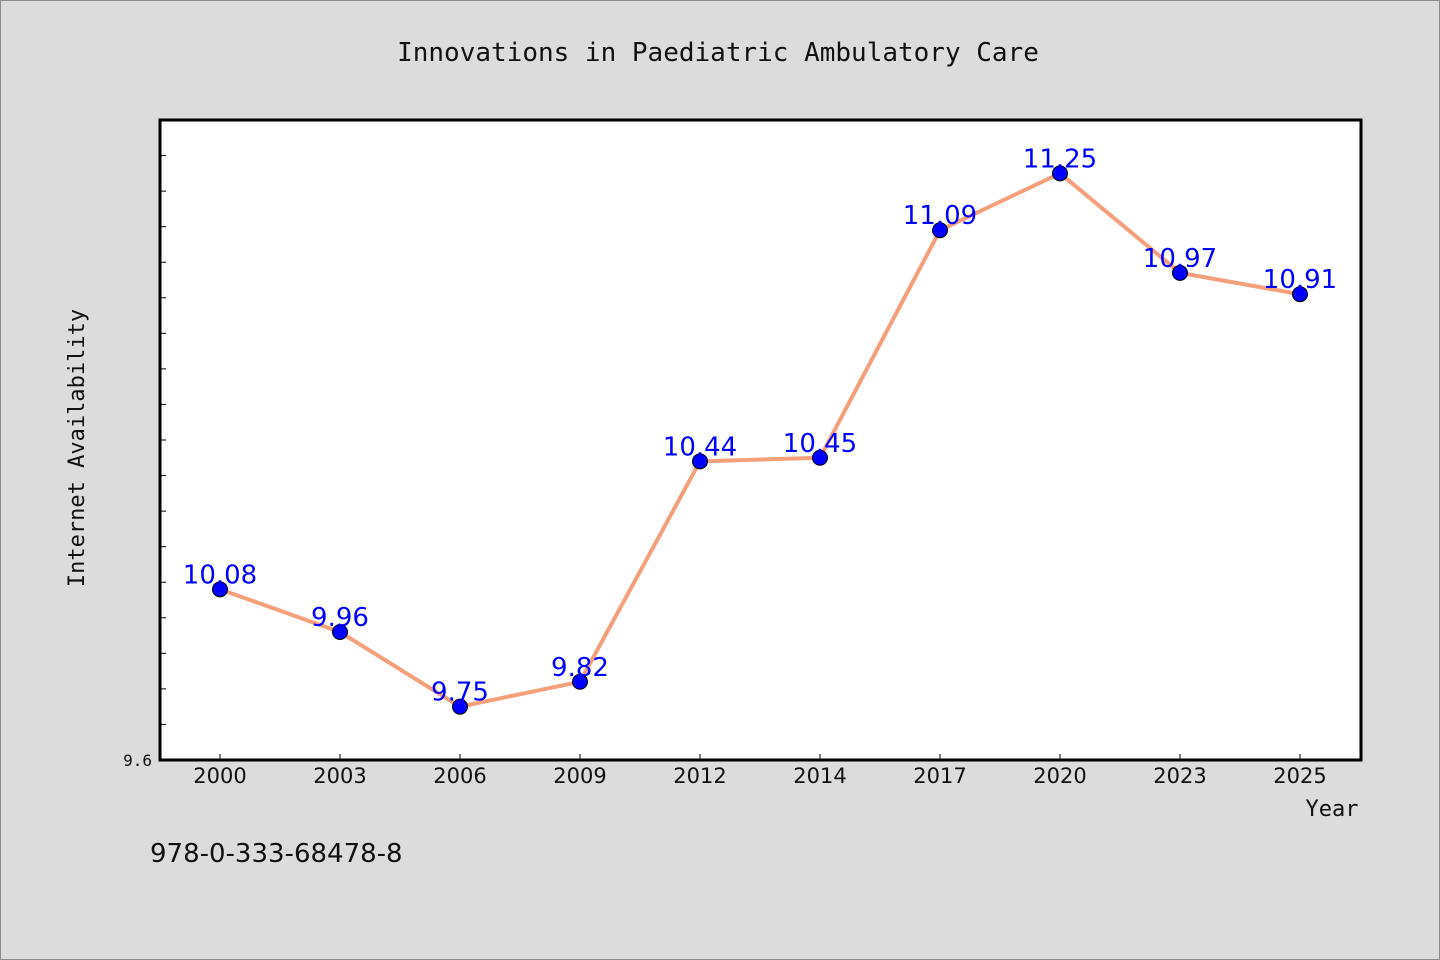  What do you see at coordinates (1179, 776) in the screenshot?
I see `x-tick-label: 2023` at bounding box center [1179, 776].